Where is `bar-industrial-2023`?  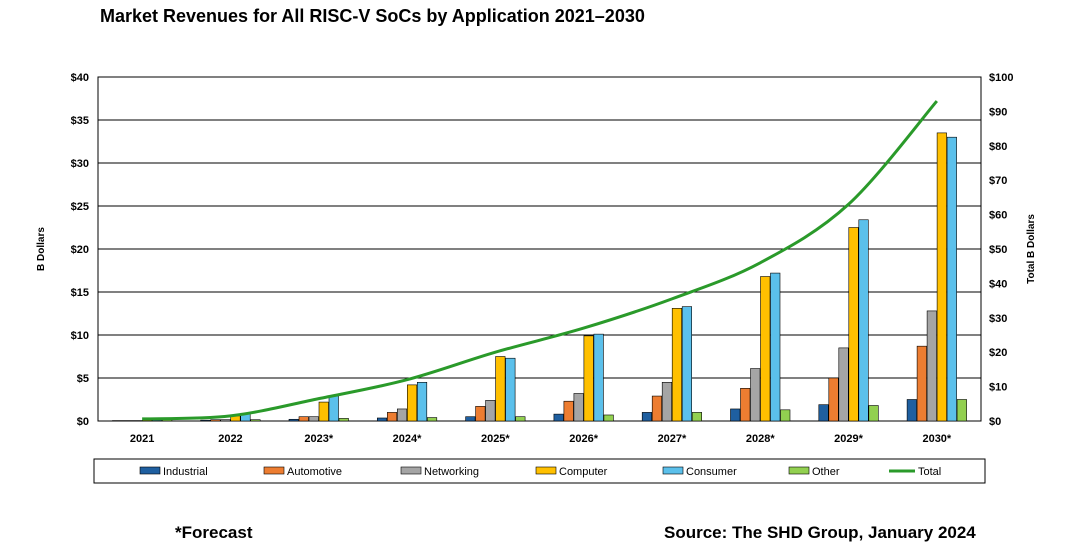 bar-industrial-2023 is located at coordinates (293, 420).